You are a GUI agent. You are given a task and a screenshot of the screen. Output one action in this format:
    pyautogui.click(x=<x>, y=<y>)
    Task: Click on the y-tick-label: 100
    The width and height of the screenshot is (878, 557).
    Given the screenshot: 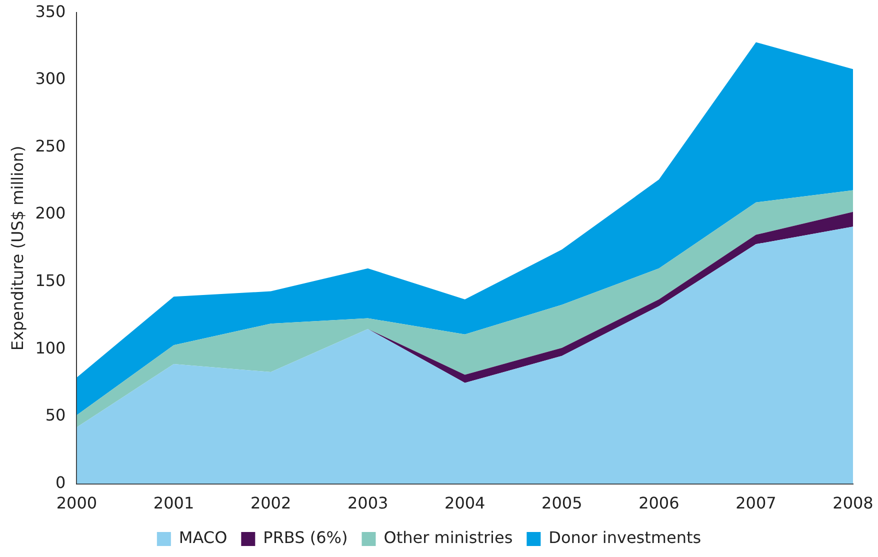 What is the action you would take?
    pyautogui.click(x=50, y=348)
    